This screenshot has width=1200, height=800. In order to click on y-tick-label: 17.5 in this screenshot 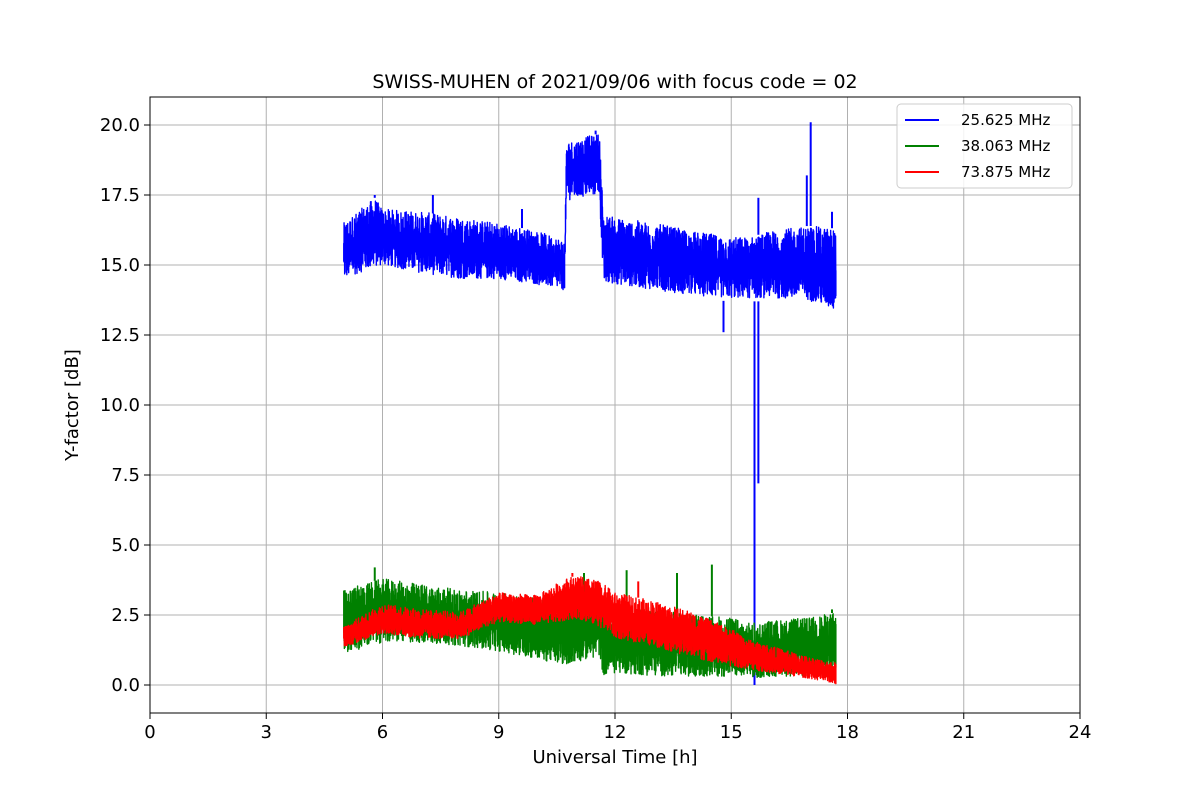, I will do `click(120, 195)`.